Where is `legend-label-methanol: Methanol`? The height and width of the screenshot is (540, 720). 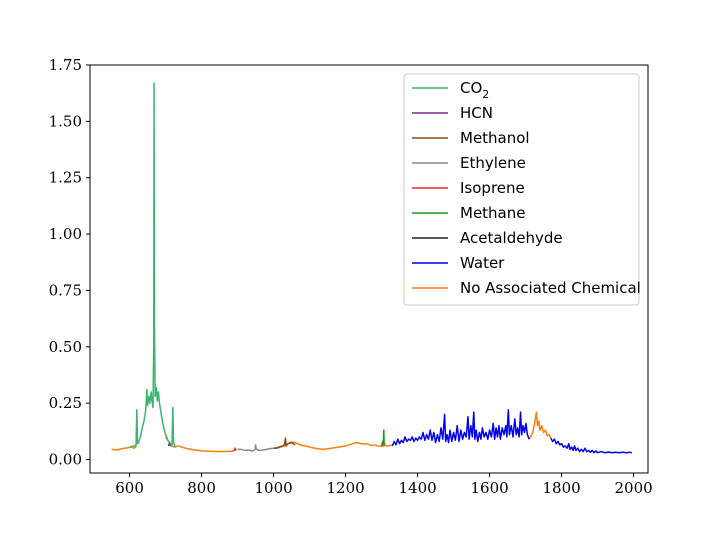 legend-label-methanol: Methanol is located at coordinates (495, 138).